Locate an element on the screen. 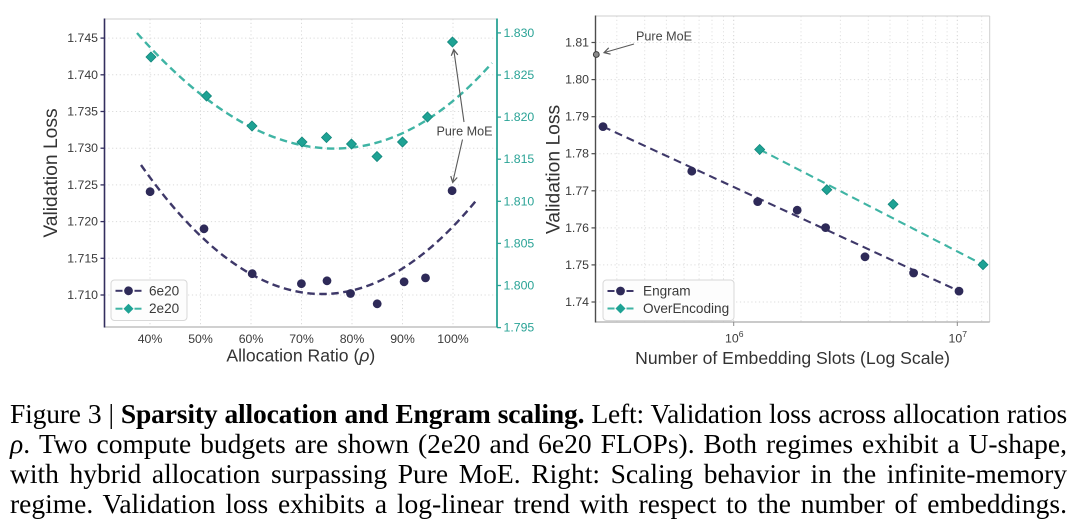 This screenshot has width=1080, height=532. svg-text: 1.745 is located at coordinates (82, 38).